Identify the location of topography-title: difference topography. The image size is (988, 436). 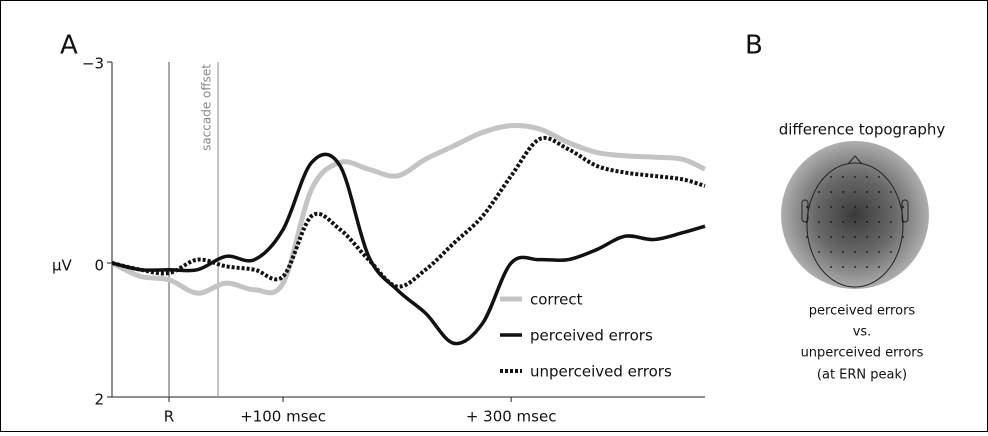
(862, 130).